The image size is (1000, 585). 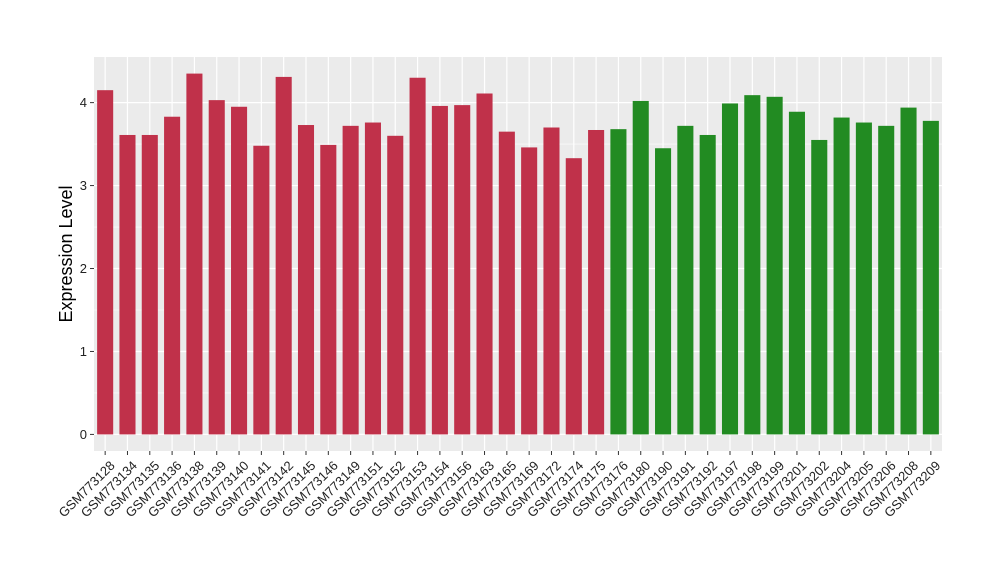 What do you see at coordinates (506, 283) in the screenshot?
I see `bar-GSM773165` at bounding box center [506, 283].